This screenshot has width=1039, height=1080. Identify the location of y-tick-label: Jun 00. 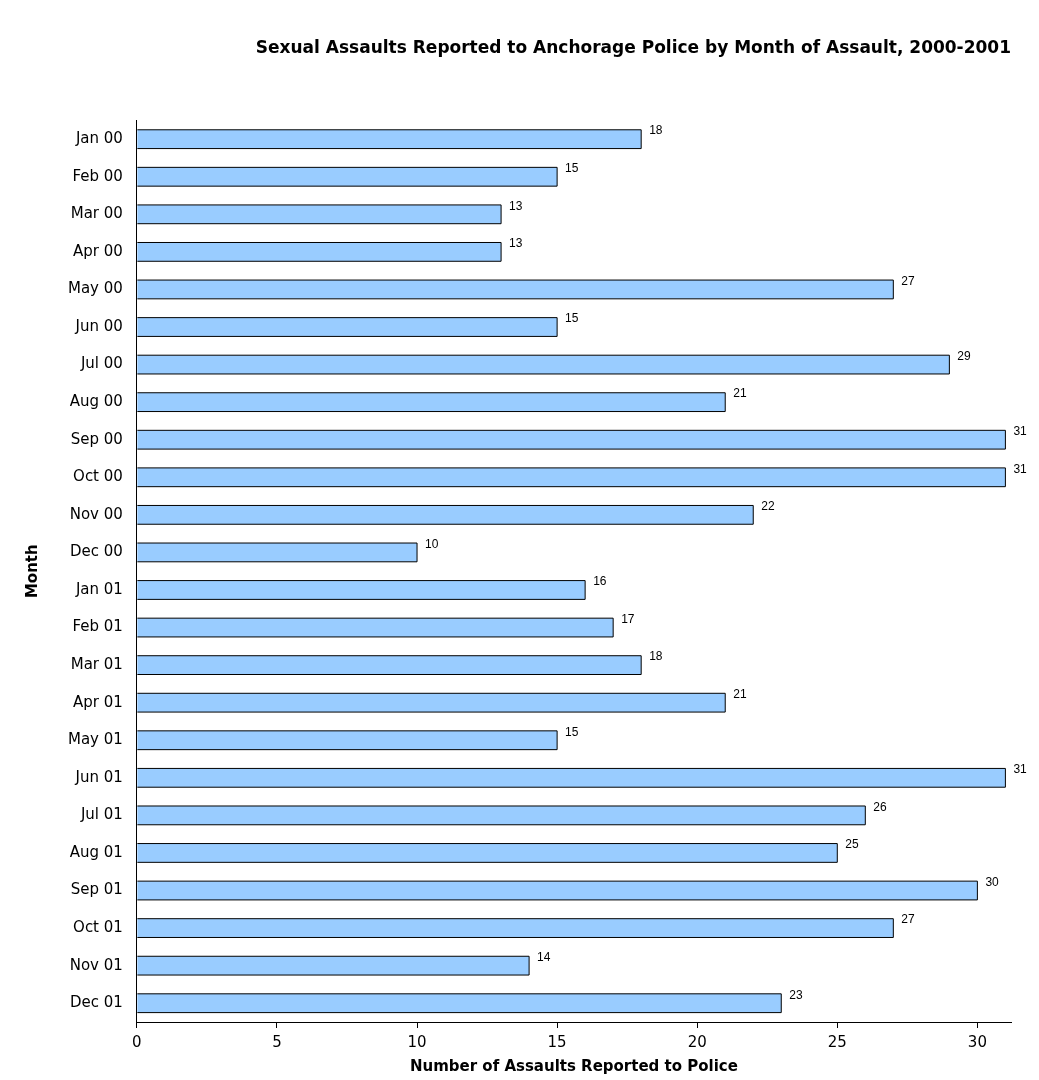
(98, 325).